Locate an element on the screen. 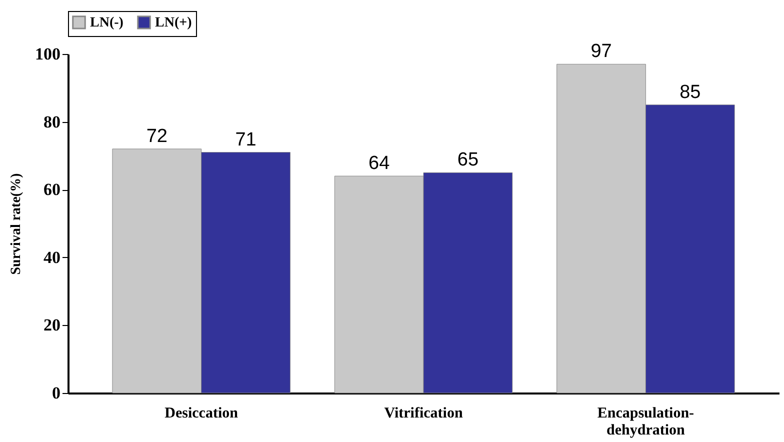  legend-label: LN(-) is located at coordinates (107, 22).